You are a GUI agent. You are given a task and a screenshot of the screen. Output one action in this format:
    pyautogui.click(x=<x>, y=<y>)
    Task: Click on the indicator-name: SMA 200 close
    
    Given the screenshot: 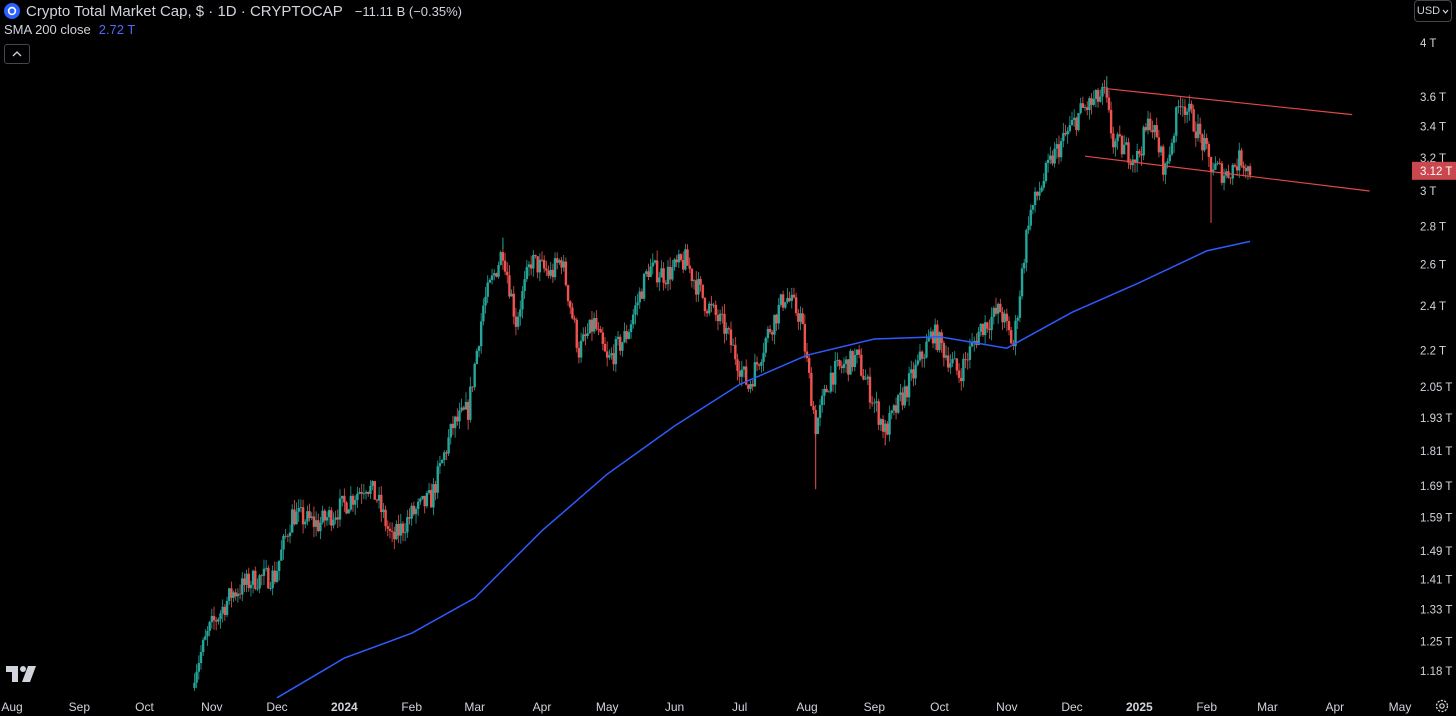 What is the action you would take?
    pyautogui.click(x=47, y=29)
    